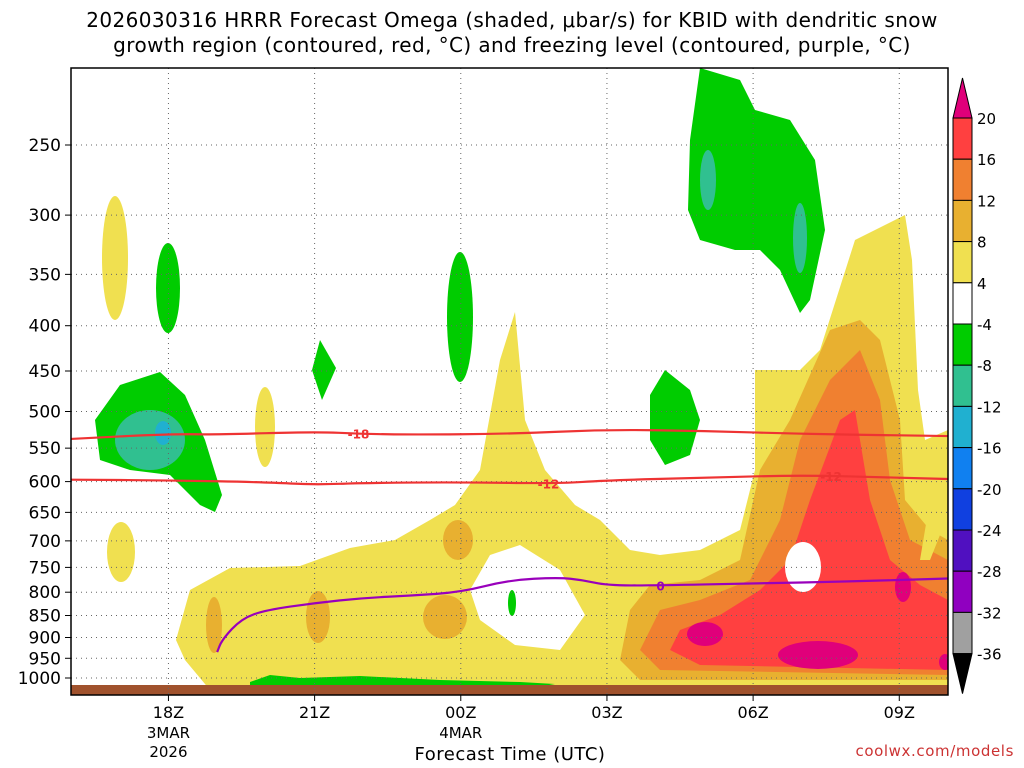 The height and width of the screenshot is (768, 1024). Describe the element at coordinates (460, 733) in the screenshot. I see `x-tick-date-label: 4MAR` at that location.